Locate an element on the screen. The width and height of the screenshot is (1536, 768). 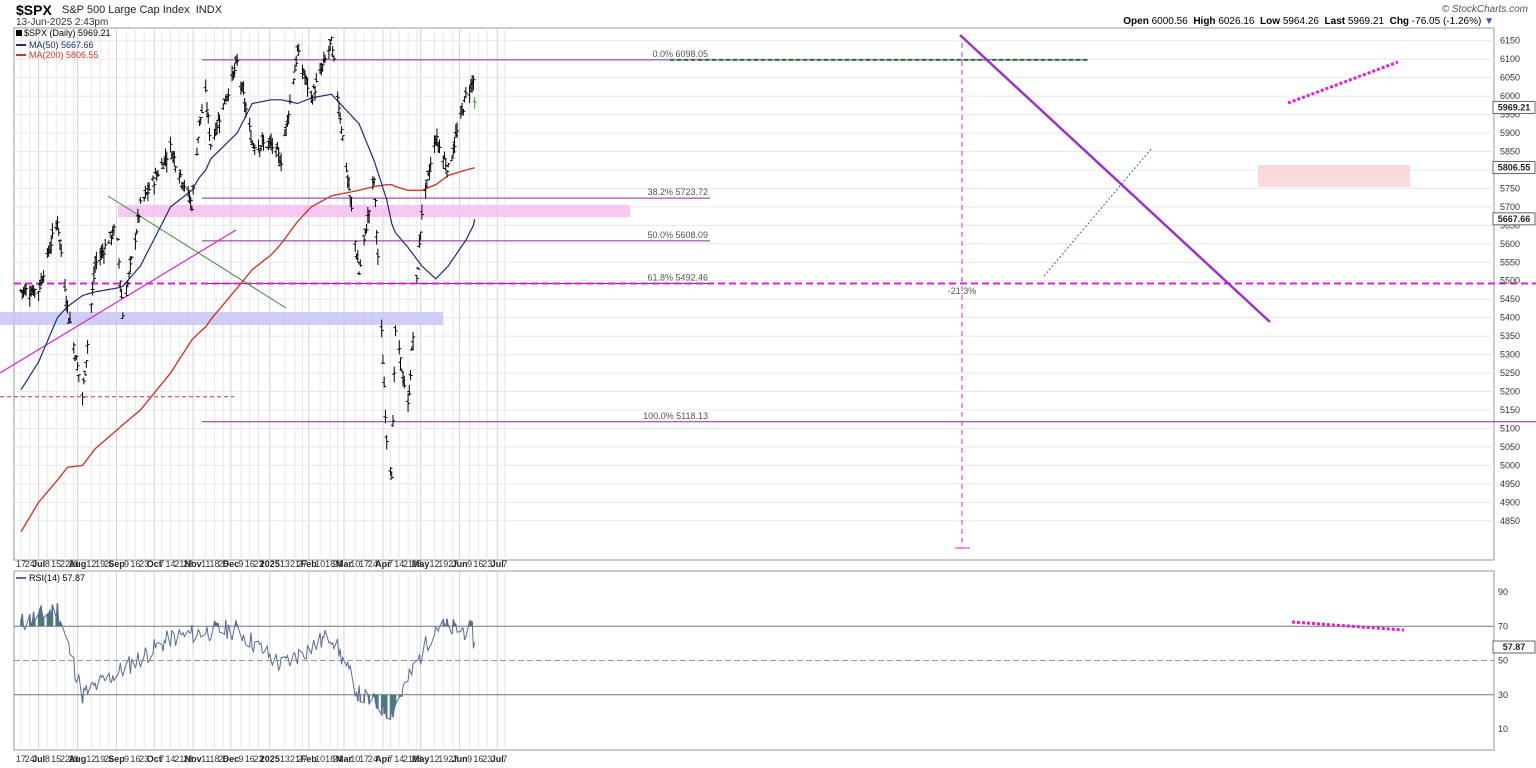
rsi-panel is located at coordinates (754, 662).